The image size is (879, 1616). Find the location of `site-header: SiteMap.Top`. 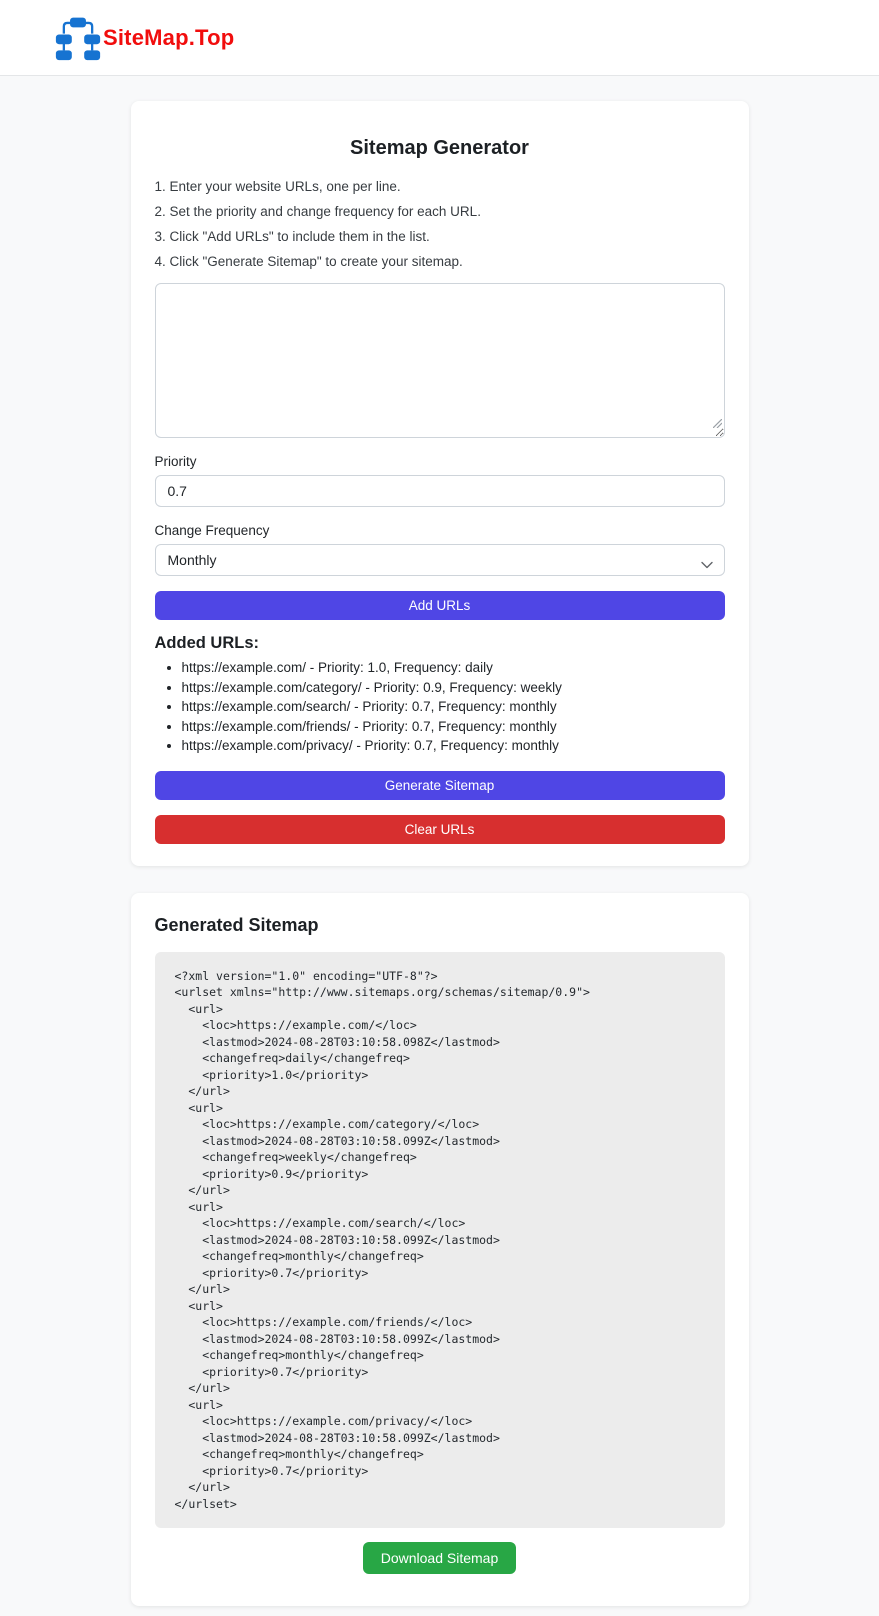

site-header: SiteMap.Top is located at coordinates (439, 38).